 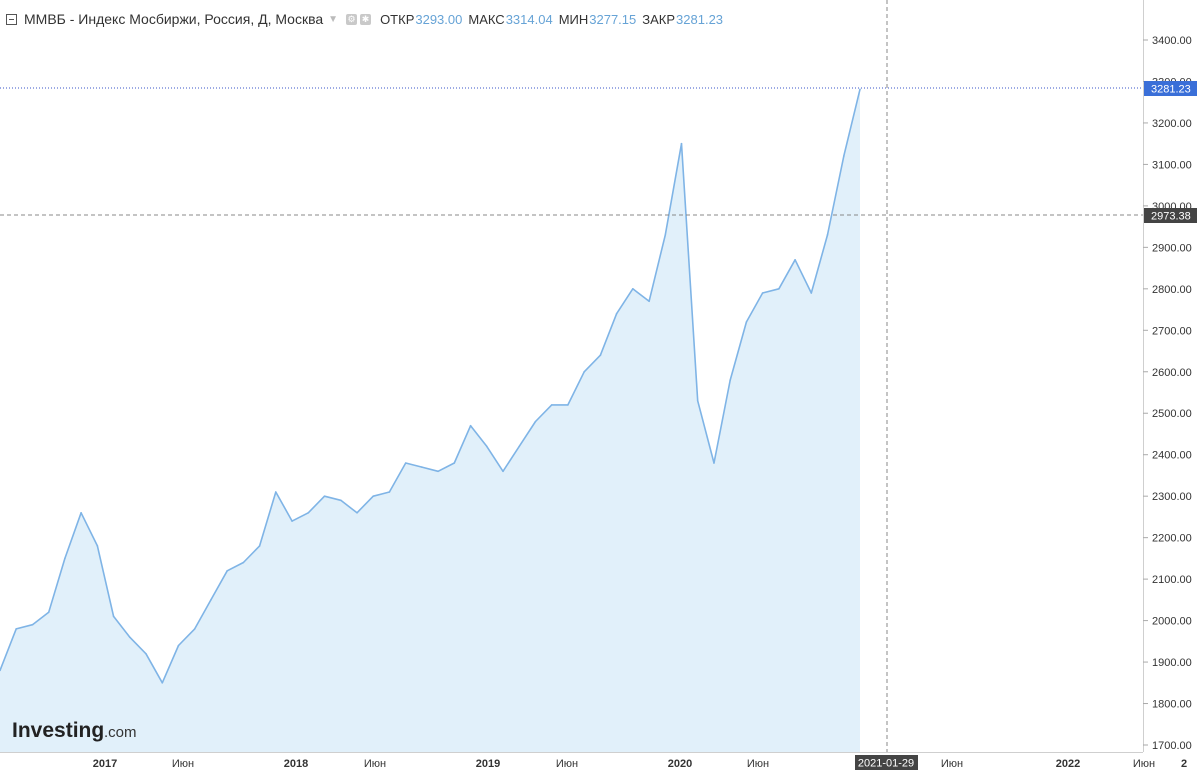 What do you see at coordinates (11, 19) in the screenshot?
I see `collapse-icon` at bounding box center [11, 19].